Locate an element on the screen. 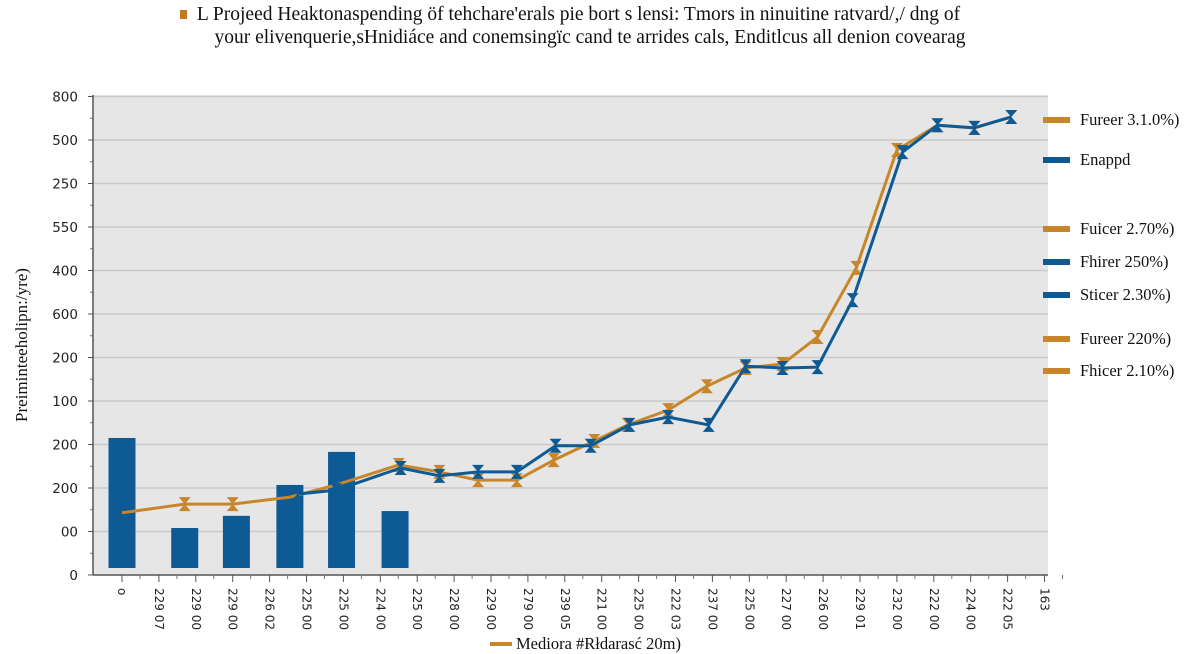 This screenshot has height=654, width=1200. legend-item: Fuicer 2.70%) is located at coordinates (1108, 228).